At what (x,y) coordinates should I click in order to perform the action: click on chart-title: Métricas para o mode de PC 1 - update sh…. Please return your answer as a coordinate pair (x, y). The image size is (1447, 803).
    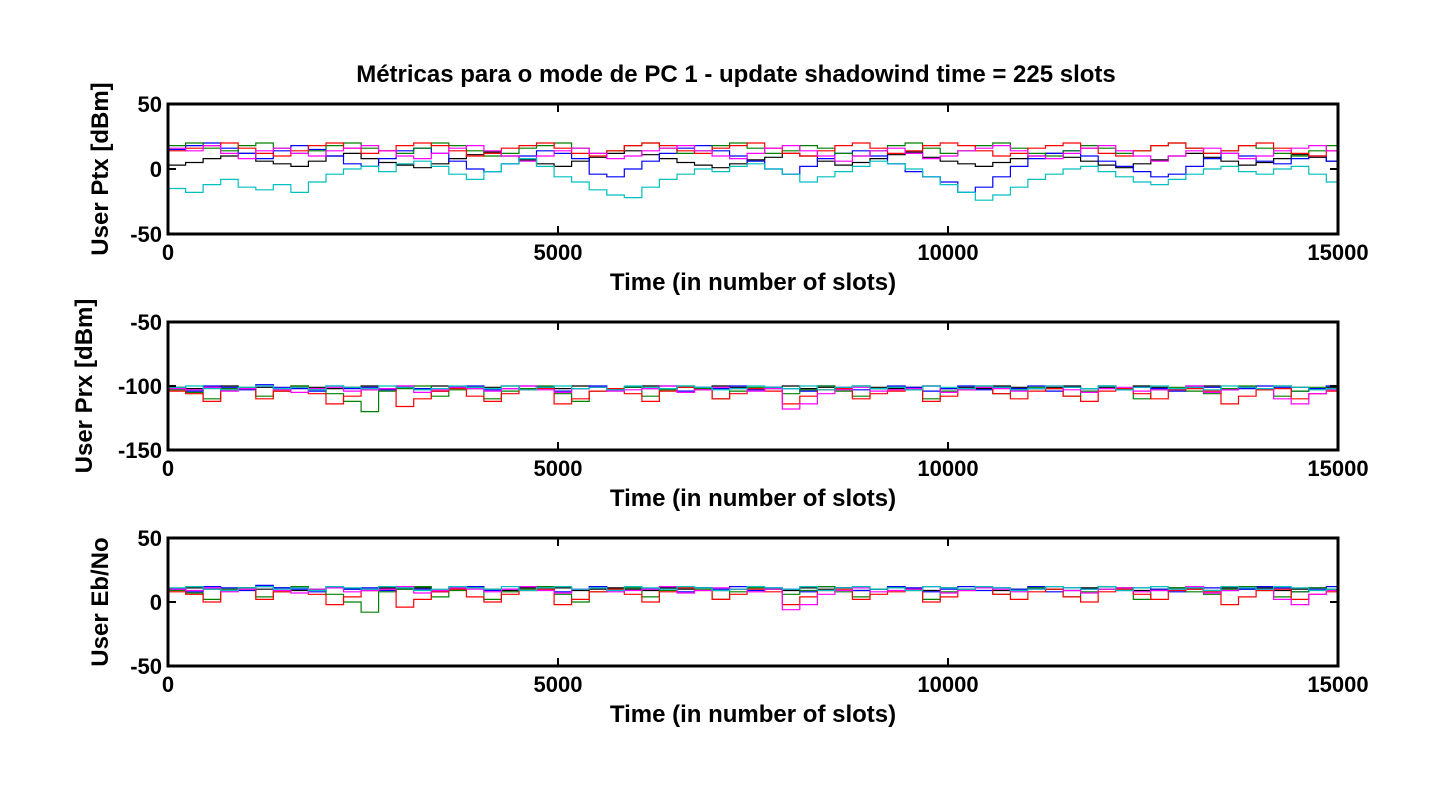
    Looking at the image, I should click on (736, 74).